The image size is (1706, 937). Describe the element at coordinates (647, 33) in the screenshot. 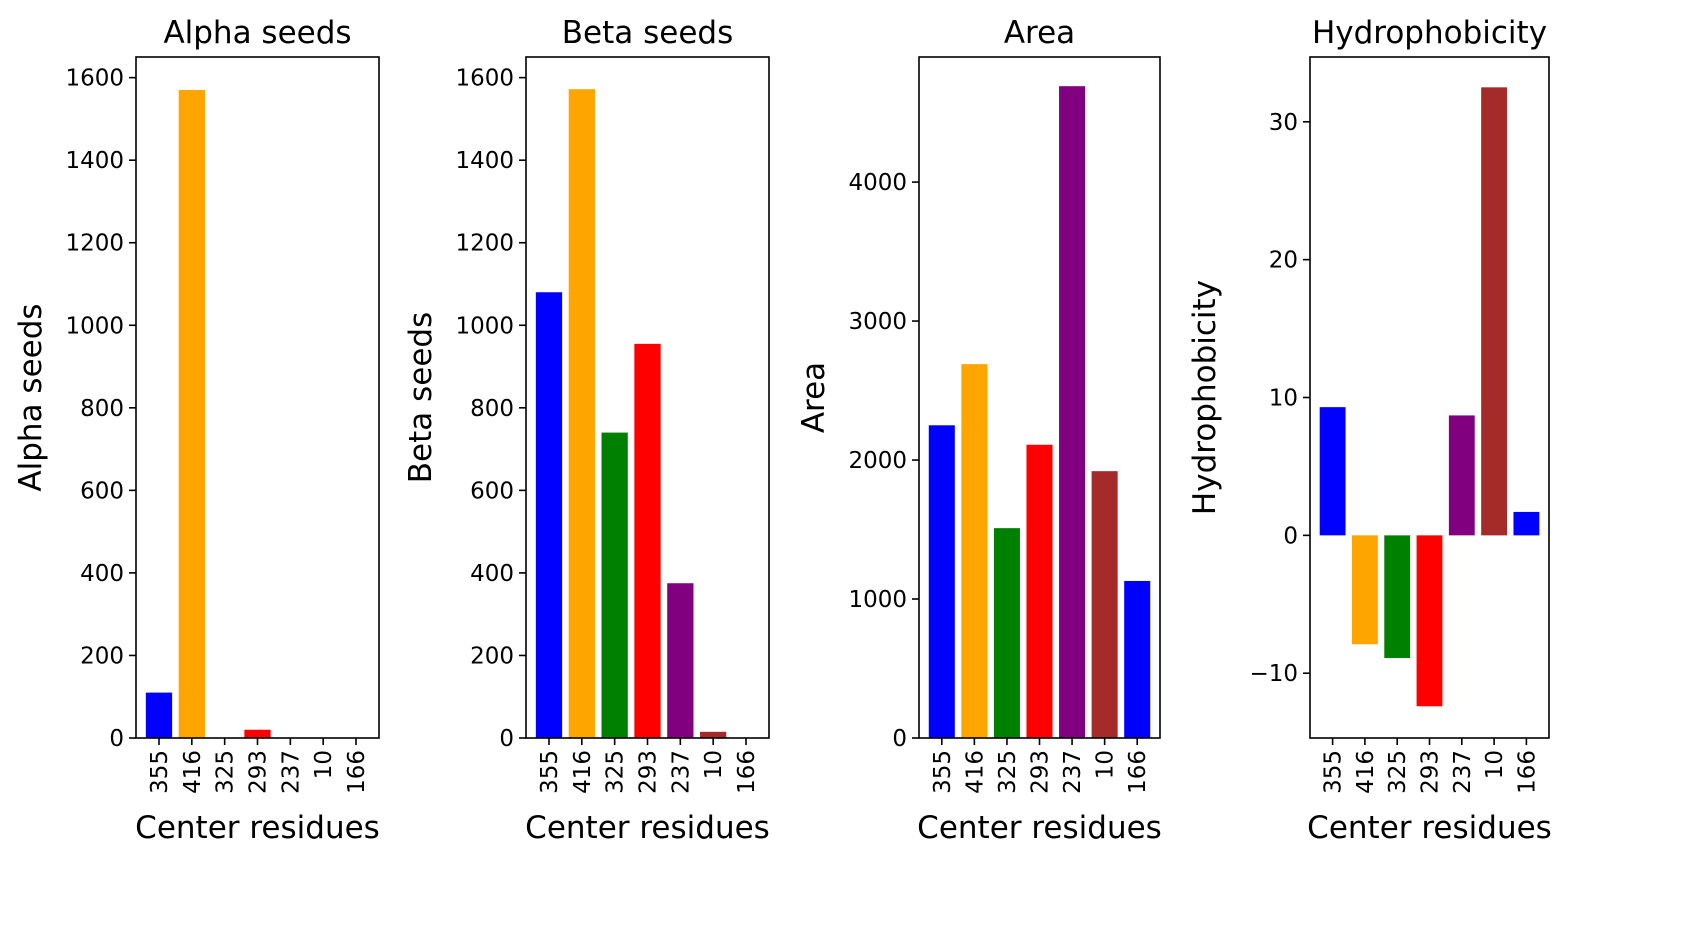

I see `chart-title: Beta seeds` at that location.